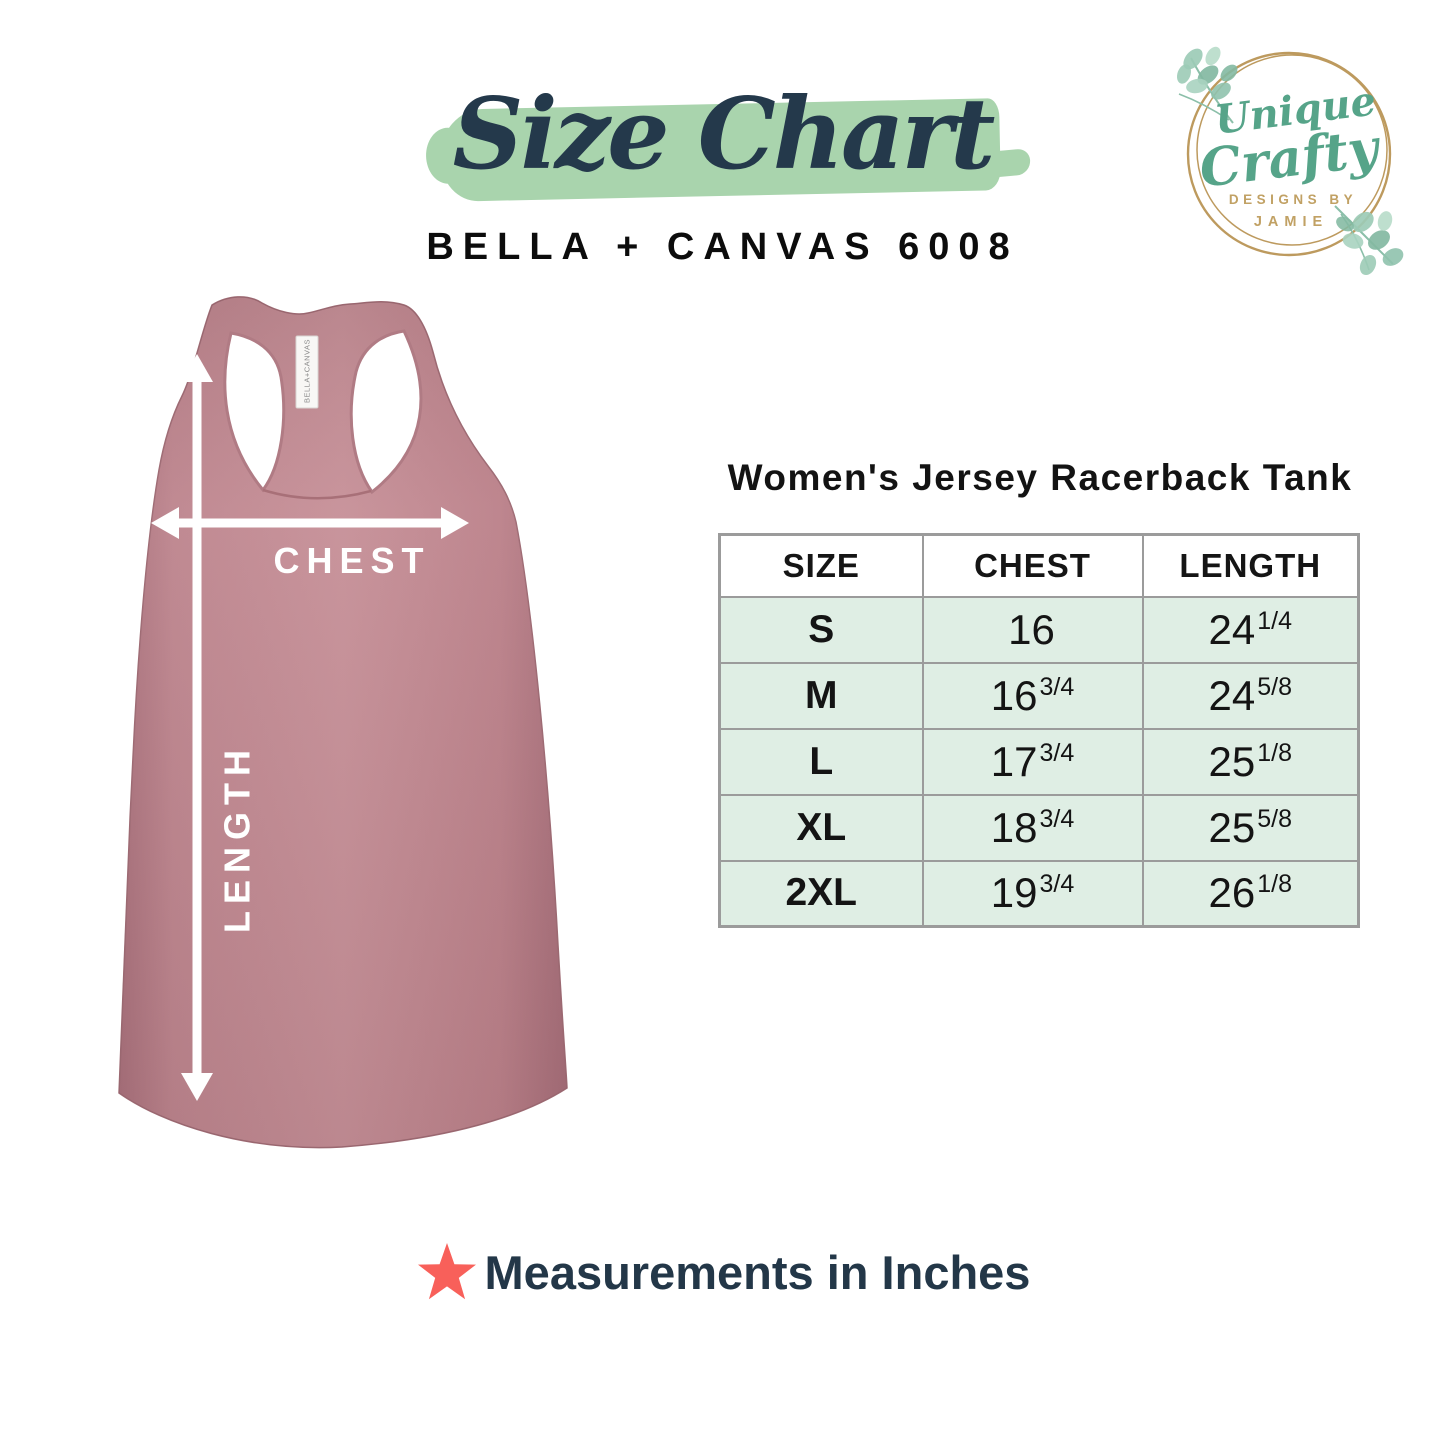  I want to click on chest-label: CHEST, so click(351, 560).